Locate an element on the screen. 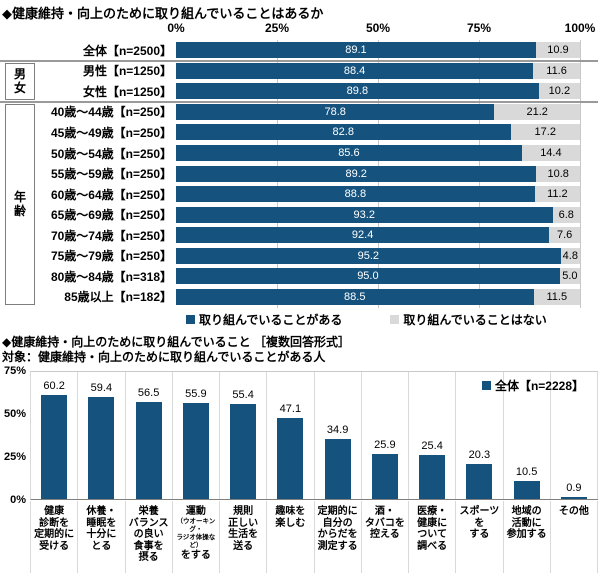 The height and width of the screenshot is (580, 600). column-slot: 10.5 is located at coordinates (527, 435).